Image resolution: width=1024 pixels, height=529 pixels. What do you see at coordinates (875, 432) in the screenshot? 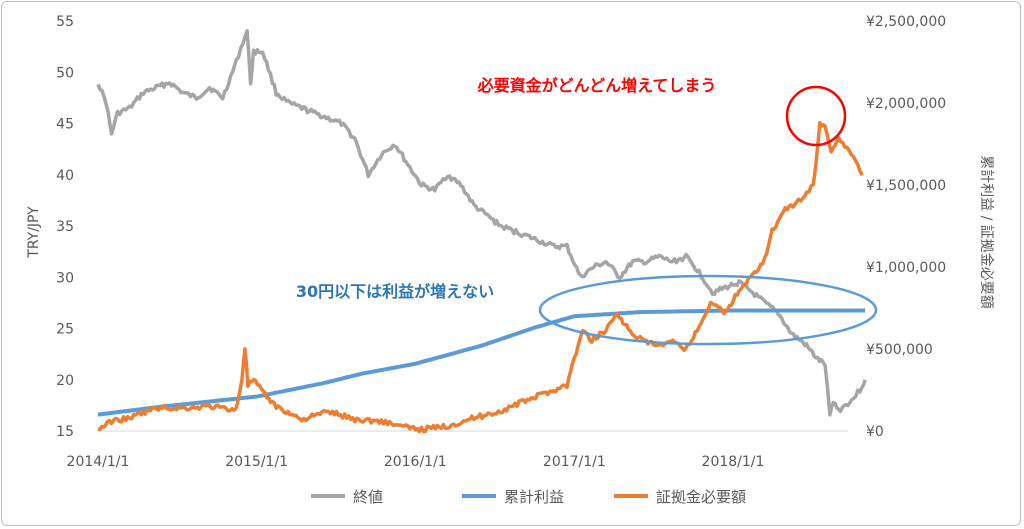
I see `y-right-tick-label: ¥0` at bounding box center [875, 432].